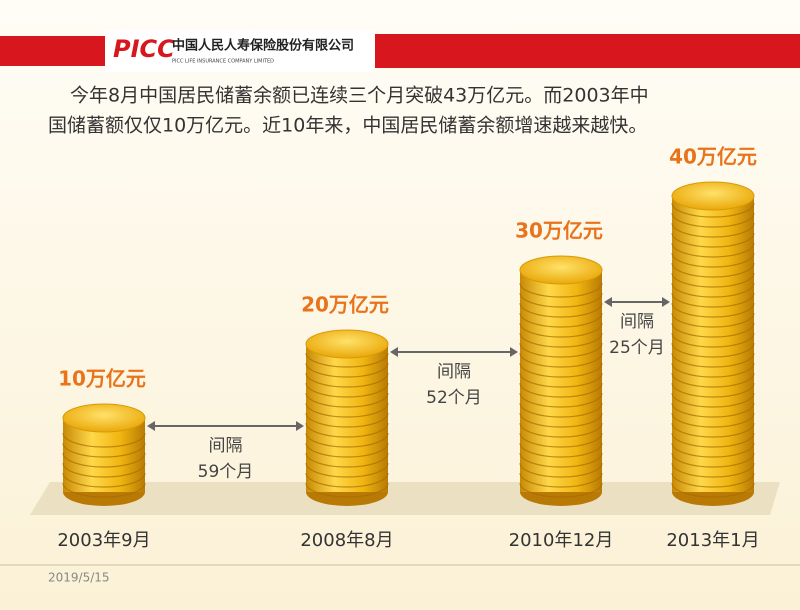  I want to click on interval-label: 25个月, so click(637, 348).